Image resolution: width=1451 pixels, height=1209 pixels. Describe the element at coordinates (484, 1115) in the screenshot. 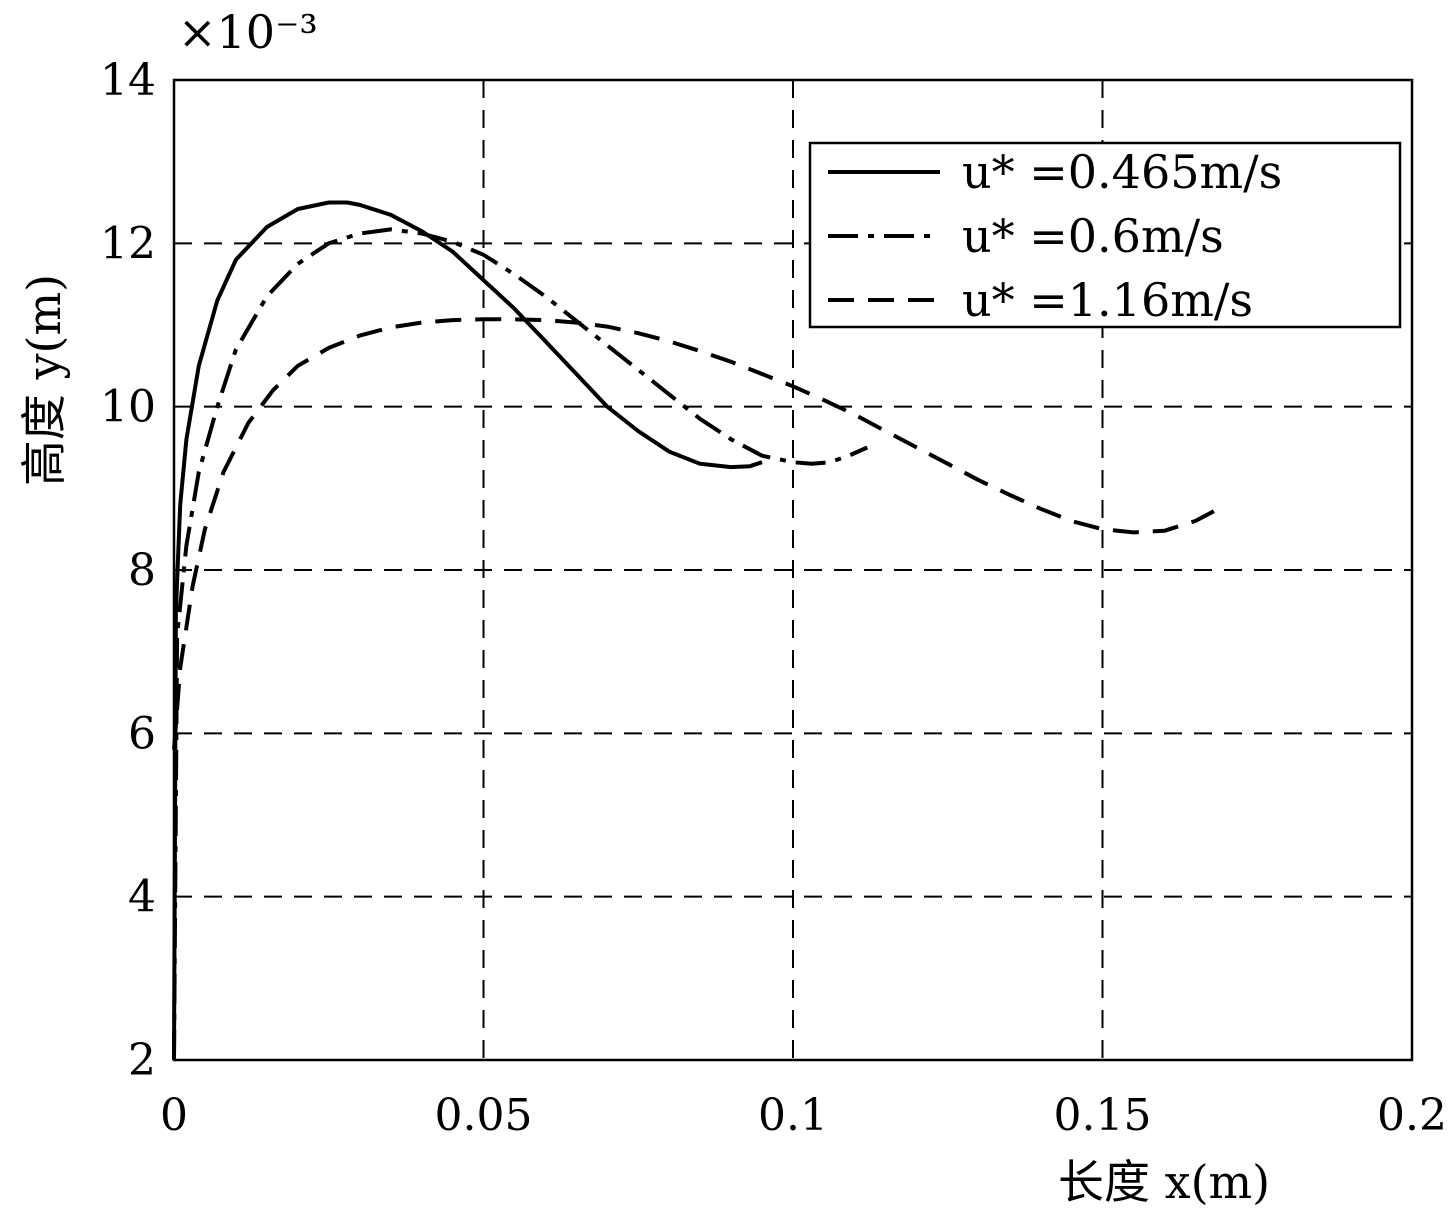

I see `x-tick-label: 0.05` at that location.